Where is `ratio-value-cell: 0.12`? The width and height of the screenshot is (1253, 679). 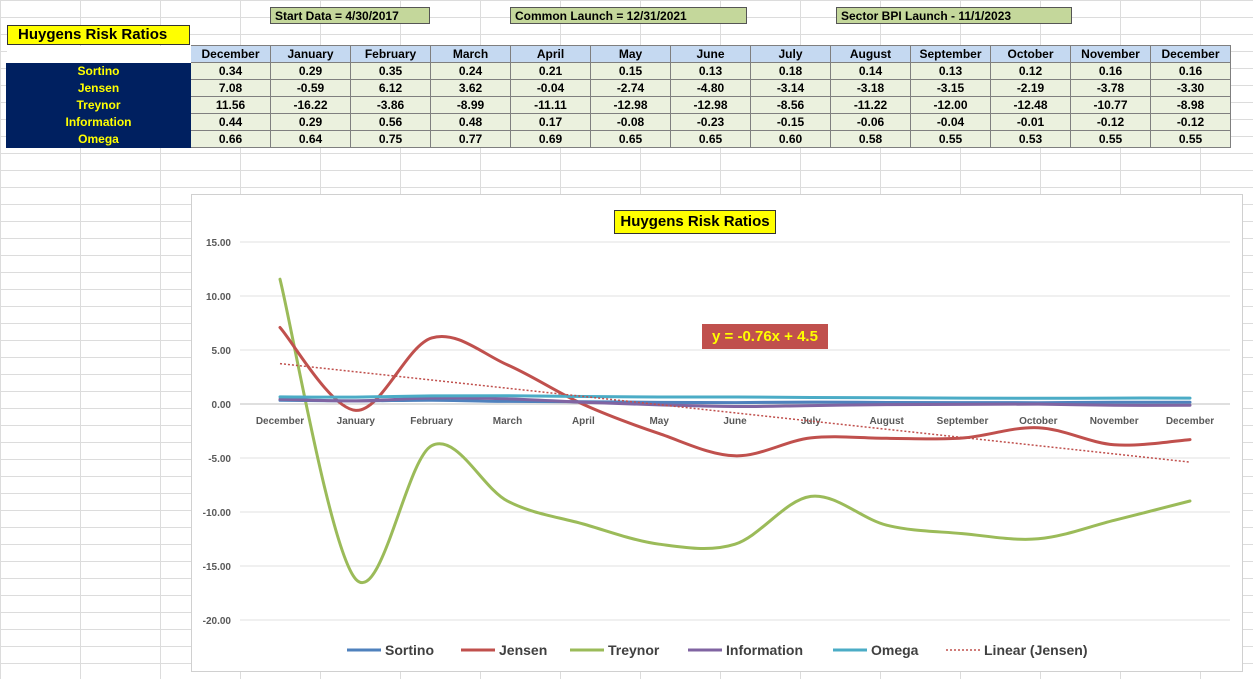
ratio-value-cell: 0.12 is located at coordinates (1030, 71).